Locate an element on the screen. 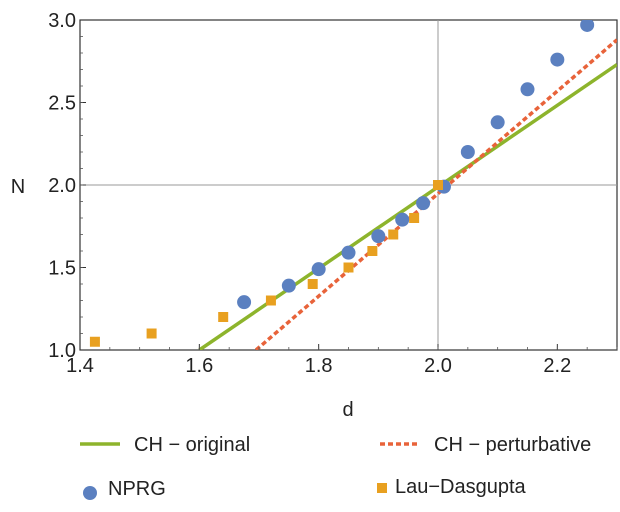 This screenshot has width=620, height=512. legend-item-3: Lau−Dasgupta is located at coordinates (452, 487).